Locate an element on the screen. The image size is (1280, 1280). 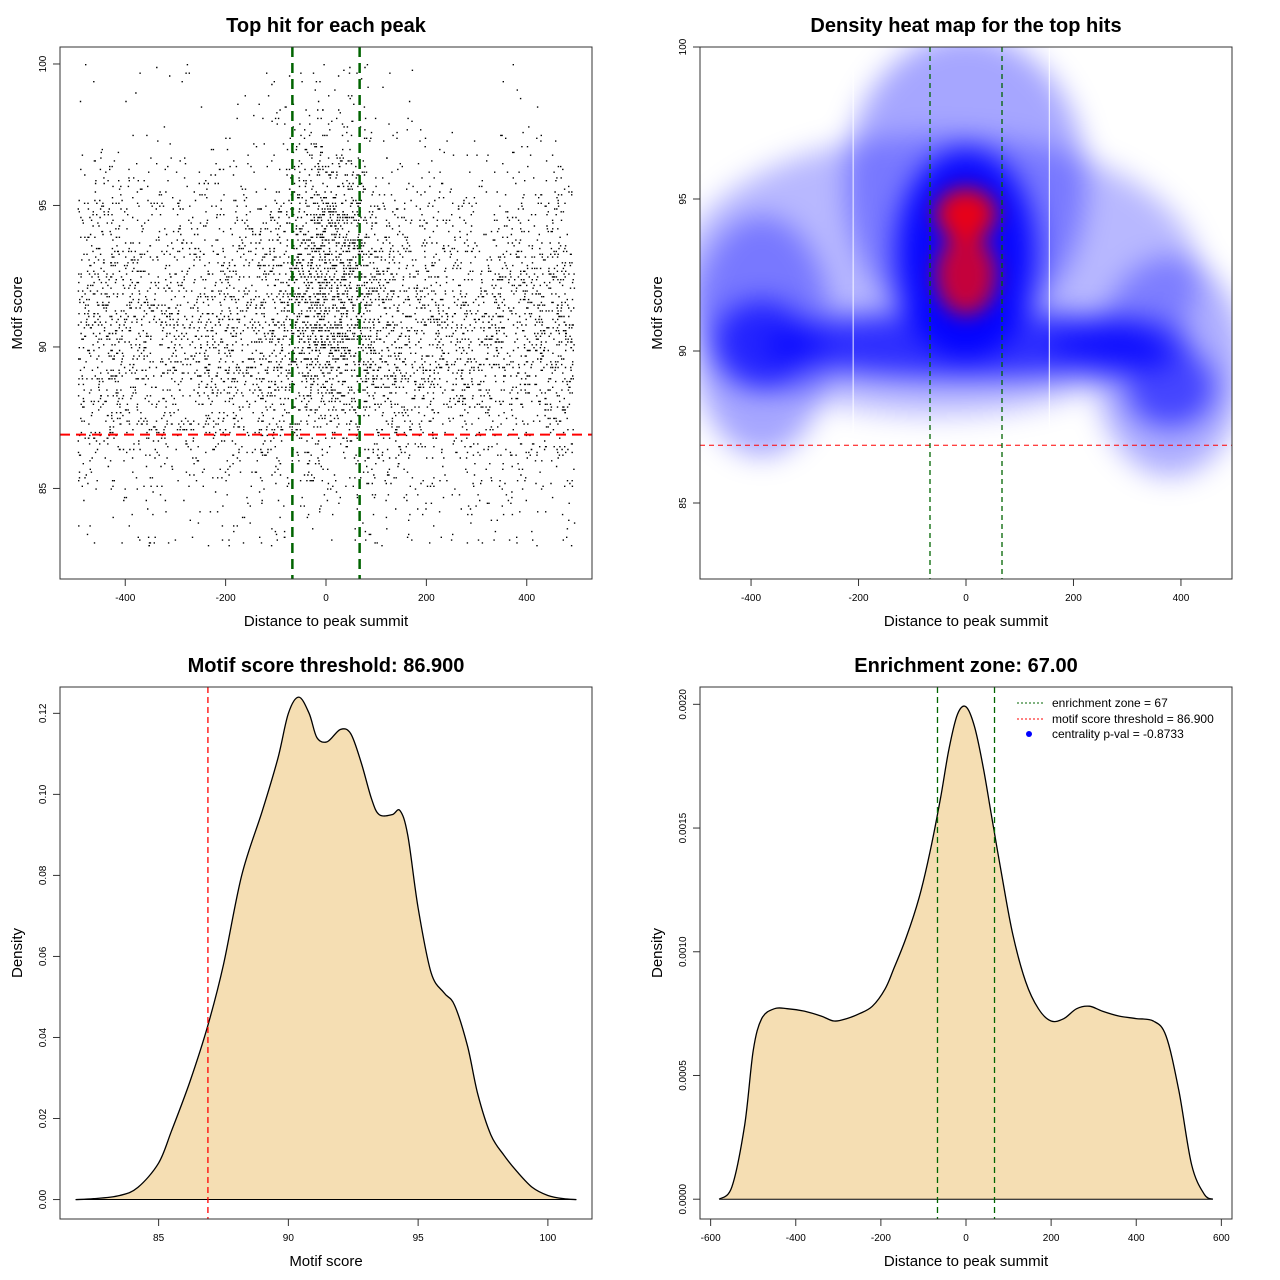
x-tick-label-heatmap: 0 is located at coordinates (966, 598).